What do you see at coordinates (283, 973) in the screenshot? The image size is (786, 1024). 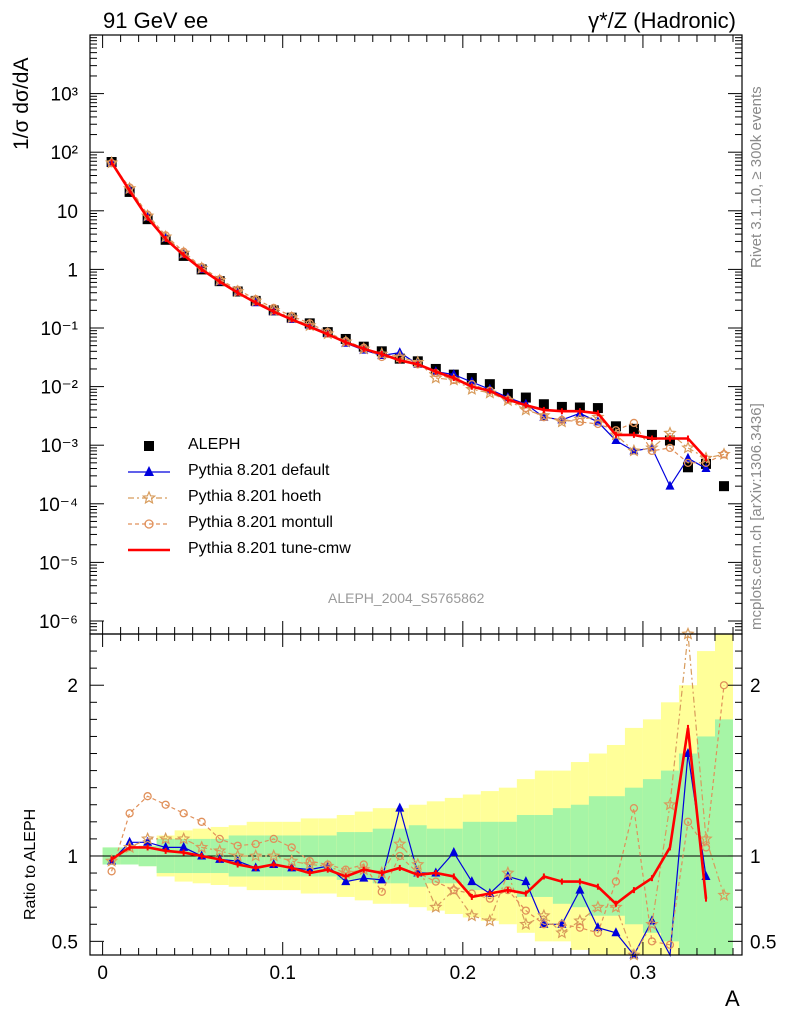 I see `x-tick-label: 0.1` at bounding box center [283, 973].